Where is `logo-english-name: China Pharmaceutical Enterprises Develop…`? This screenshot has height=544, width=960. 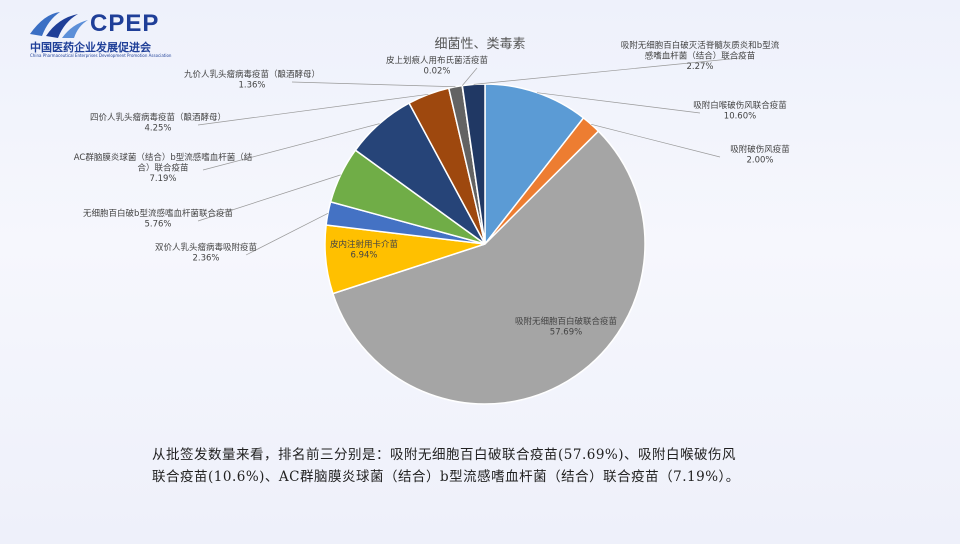 logo-english-name: China Pharmaceutical Enterprises Develop… is located at coordinates (101, 55).